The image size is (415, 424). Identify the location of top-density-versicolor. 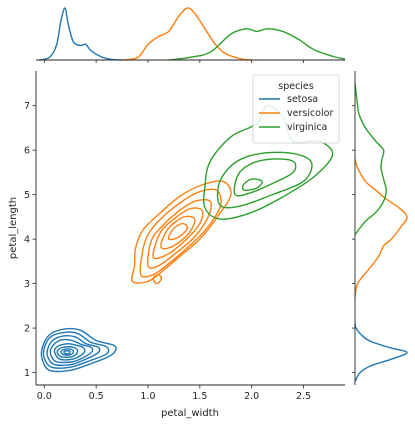
(186, 34).